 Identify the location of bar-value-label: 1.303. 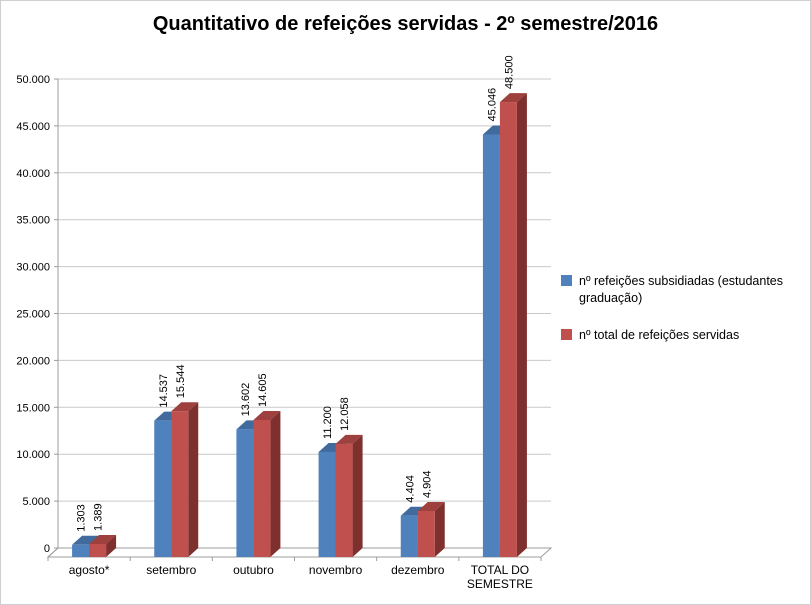
(82, 518).